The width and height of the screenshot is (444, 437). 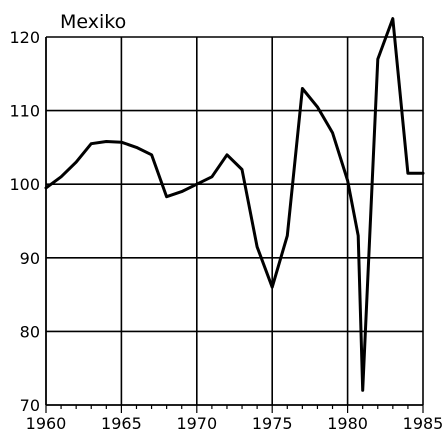 I want to click on x-tick-label-1970: 1970, so click(x=196, y=423).